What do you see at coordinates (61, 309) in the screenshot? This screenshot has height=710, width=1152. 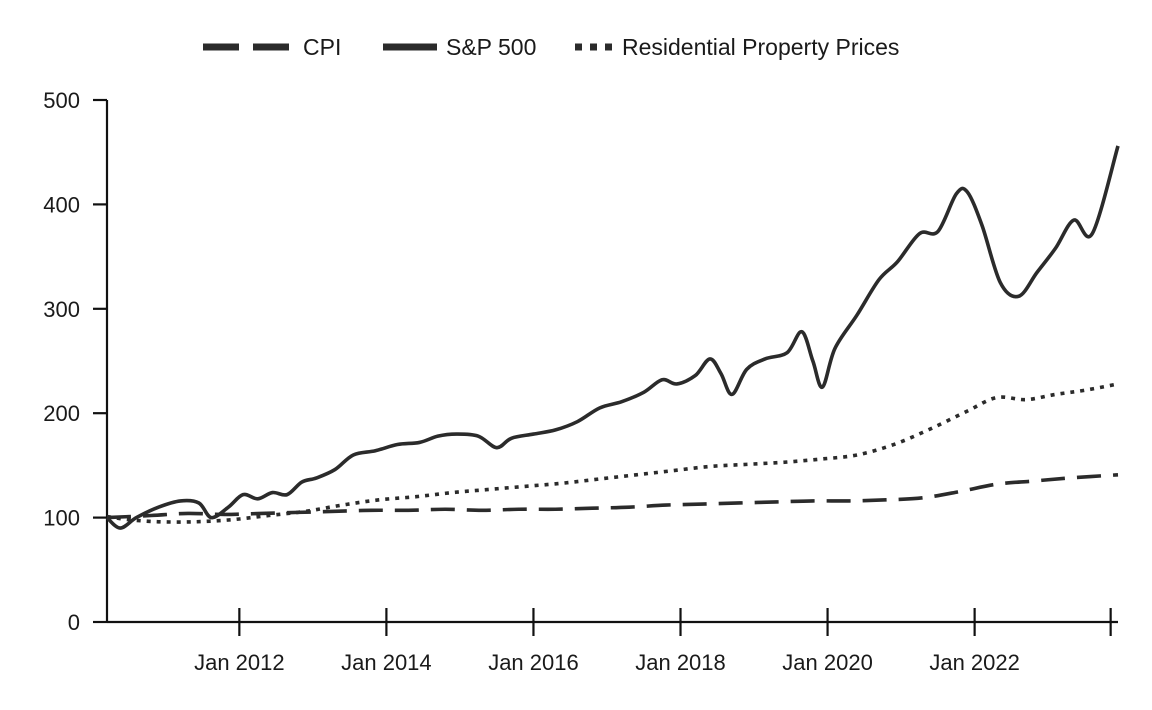 I see `y-tick-label: 300` at bounding box center [61, 309].